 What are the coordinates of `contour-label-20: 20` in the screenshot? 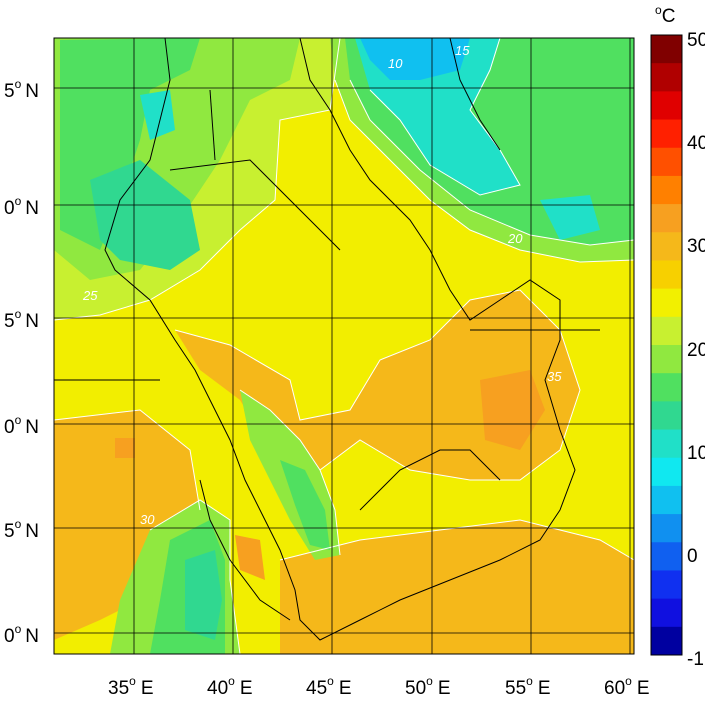 It's located at (515, 238).